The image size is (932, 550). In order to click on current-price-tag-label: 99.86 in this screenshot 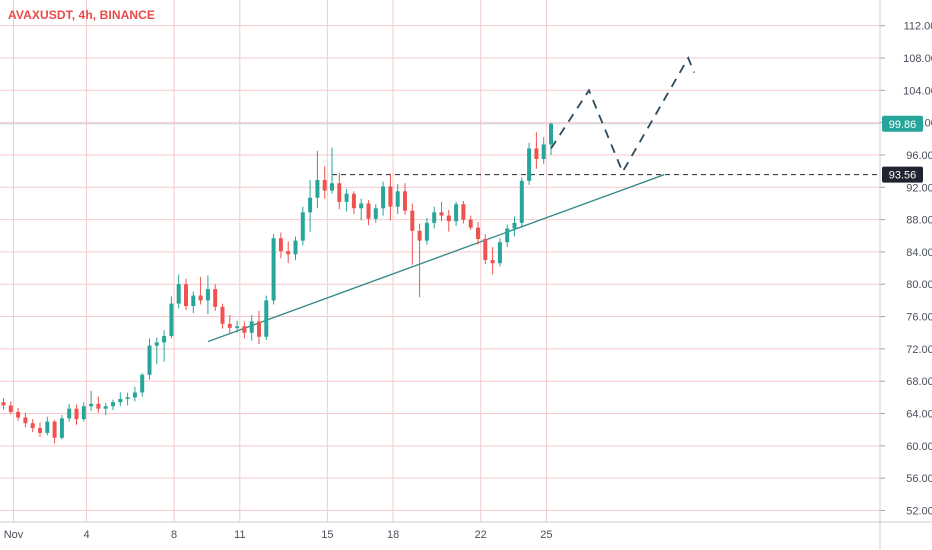, I will do `click(903, 125)`.